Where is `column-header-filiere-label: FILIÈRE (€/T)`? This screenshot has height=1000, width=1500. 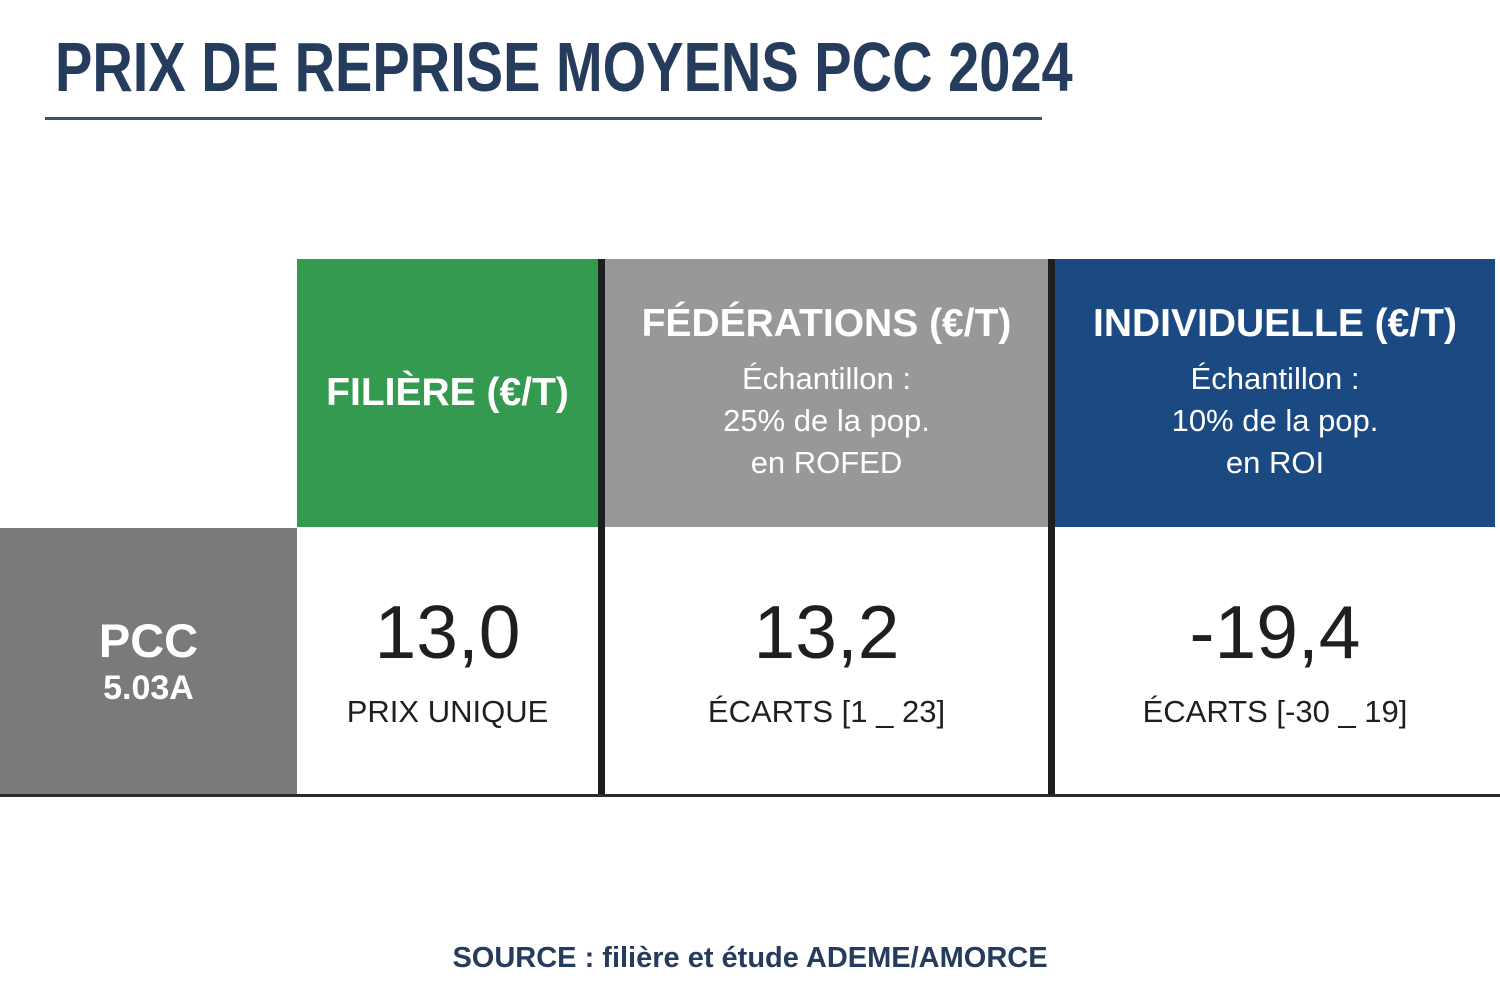
column-header-filiere-label: FILIÈRE (€/T) is located at coordinates (447, 392).